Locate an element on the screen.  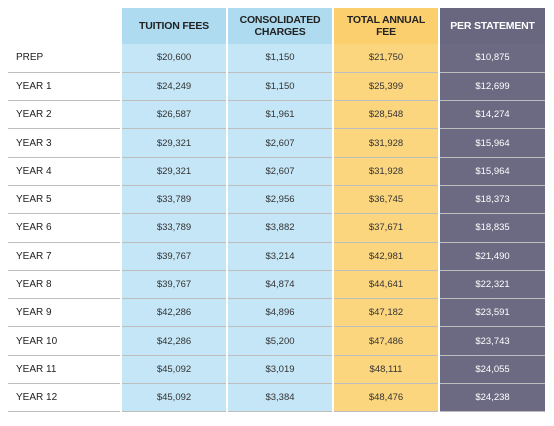
header-per-statement: PER STATEMENT is located at coordinates (491, 26).